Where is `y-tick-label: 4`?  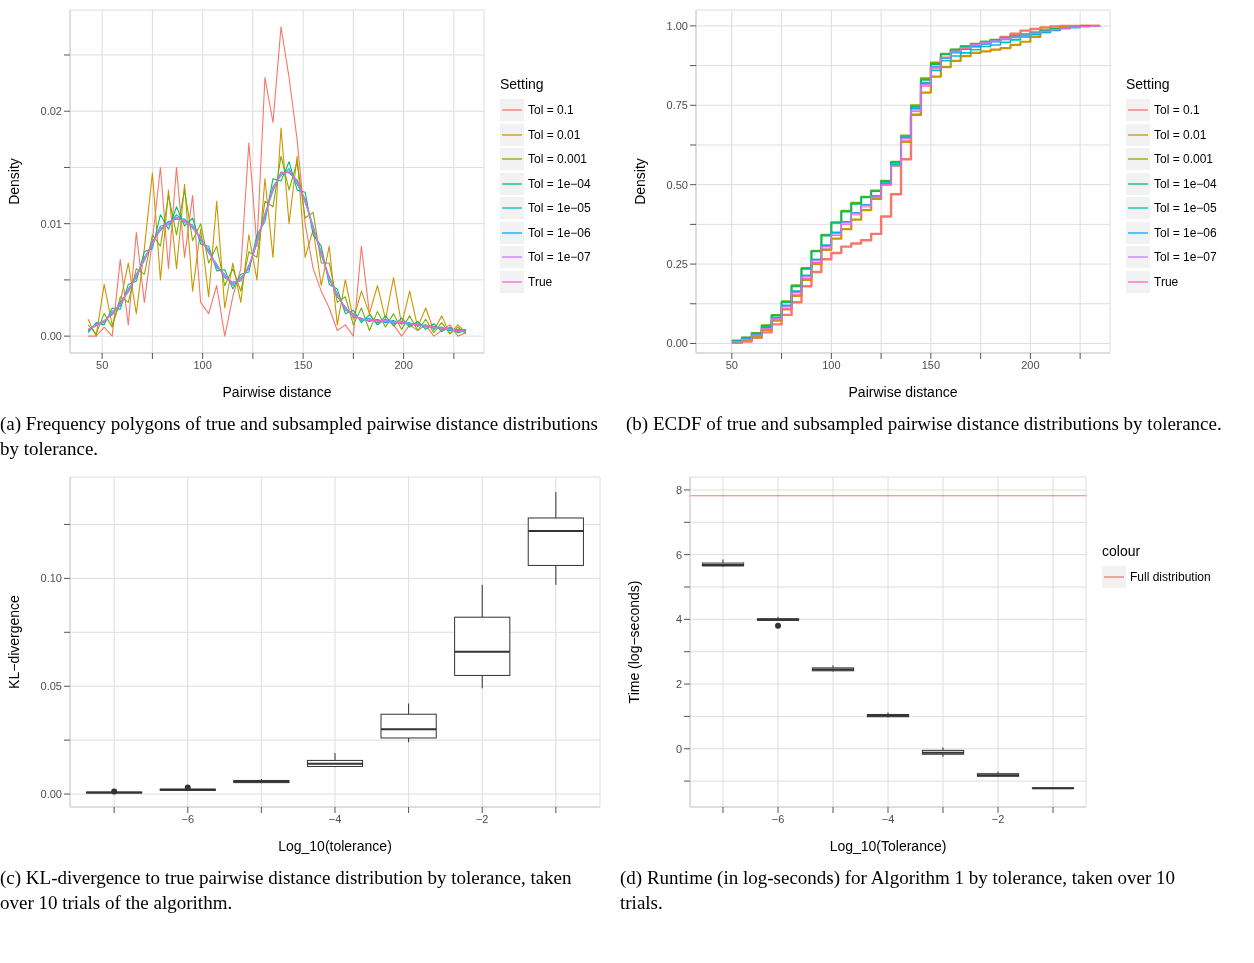
y-tick-label: 4 is located at coordinates (678, 619).